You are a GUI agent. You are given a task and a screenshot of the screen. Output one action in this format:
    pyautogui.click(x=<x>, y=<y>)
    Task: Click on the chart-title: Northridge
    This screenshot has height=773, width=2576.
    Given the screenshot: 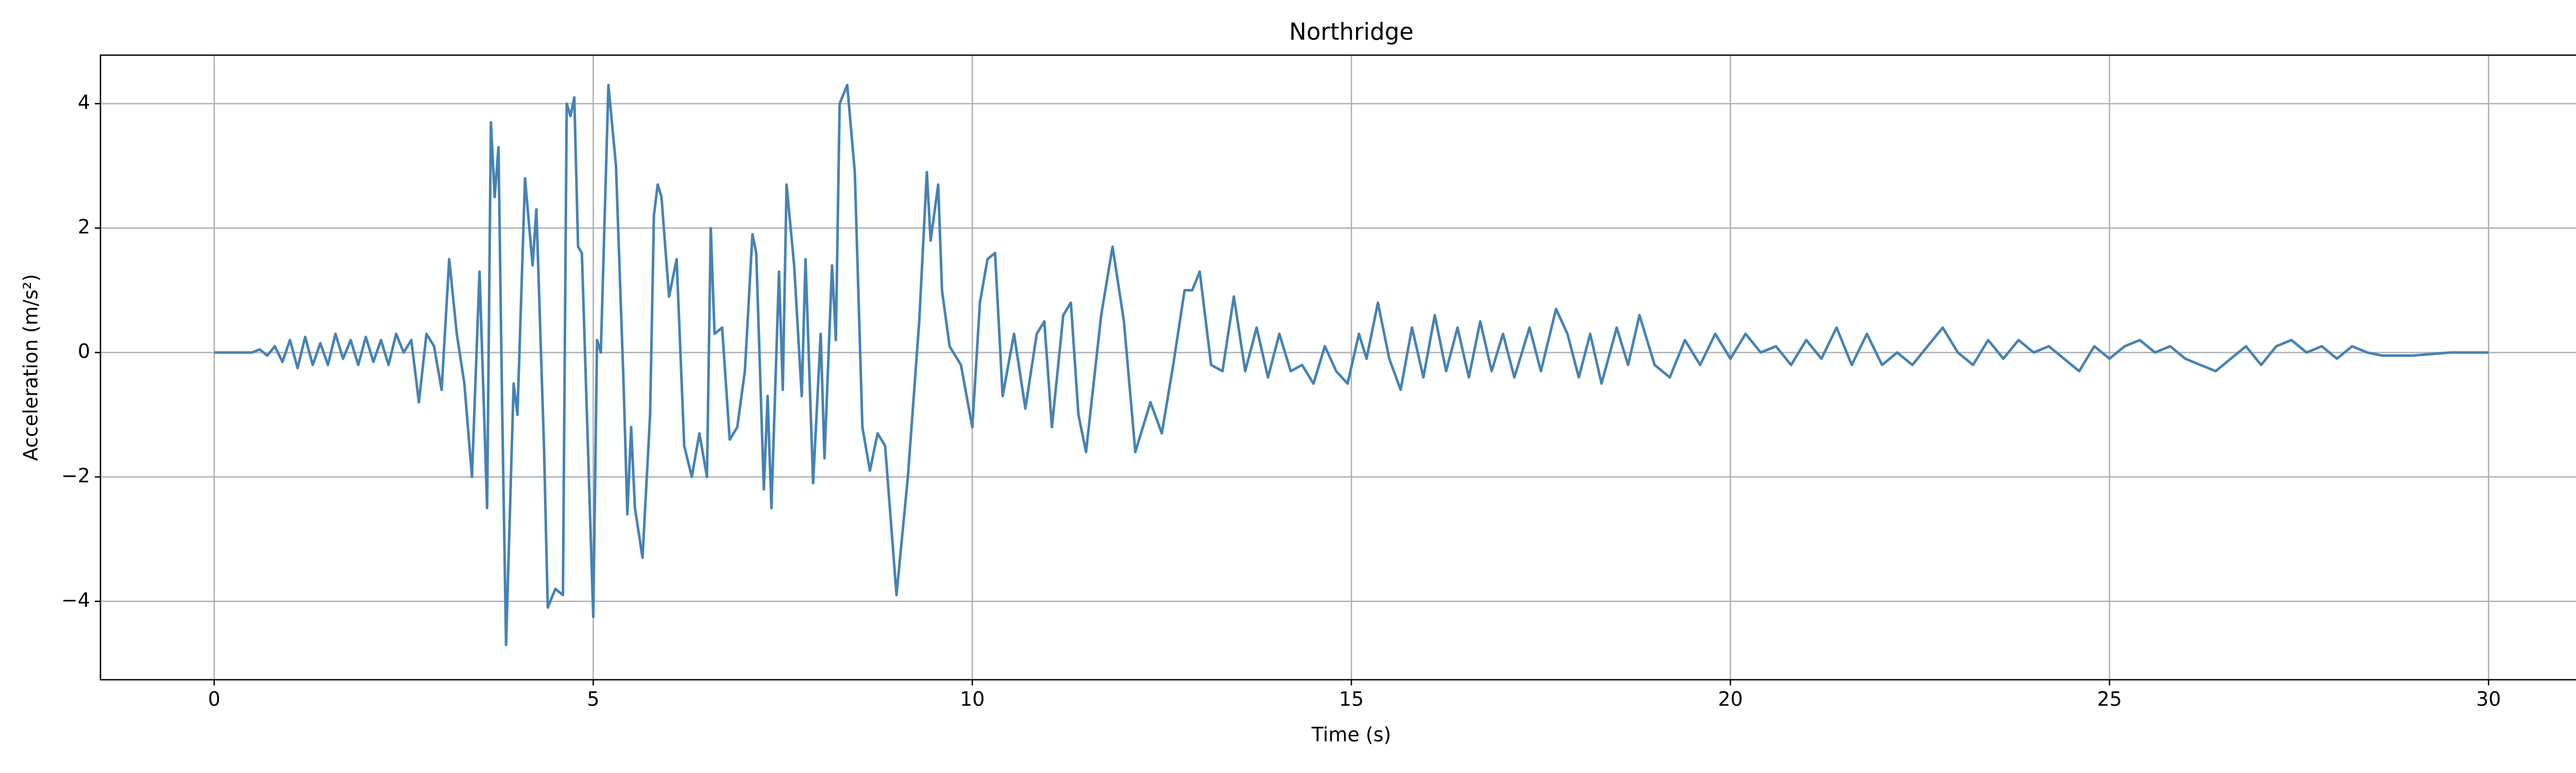 What is the action you would take?
    pyautogui.click(x=1351, y=31)
    